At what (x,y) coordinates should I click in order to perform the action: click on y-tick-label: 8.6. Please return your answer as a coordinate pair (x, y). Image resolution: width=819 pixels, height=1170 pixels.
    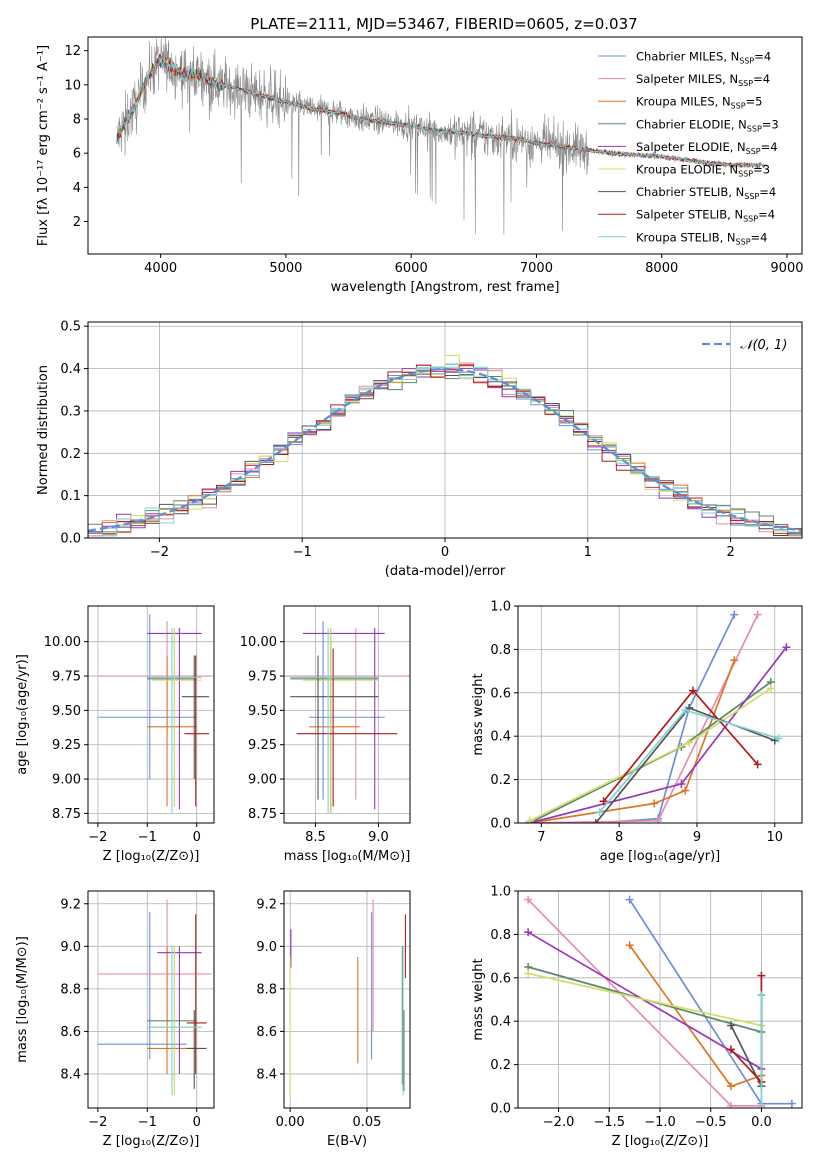
    Looking at the image, I should click on (266, 1032).